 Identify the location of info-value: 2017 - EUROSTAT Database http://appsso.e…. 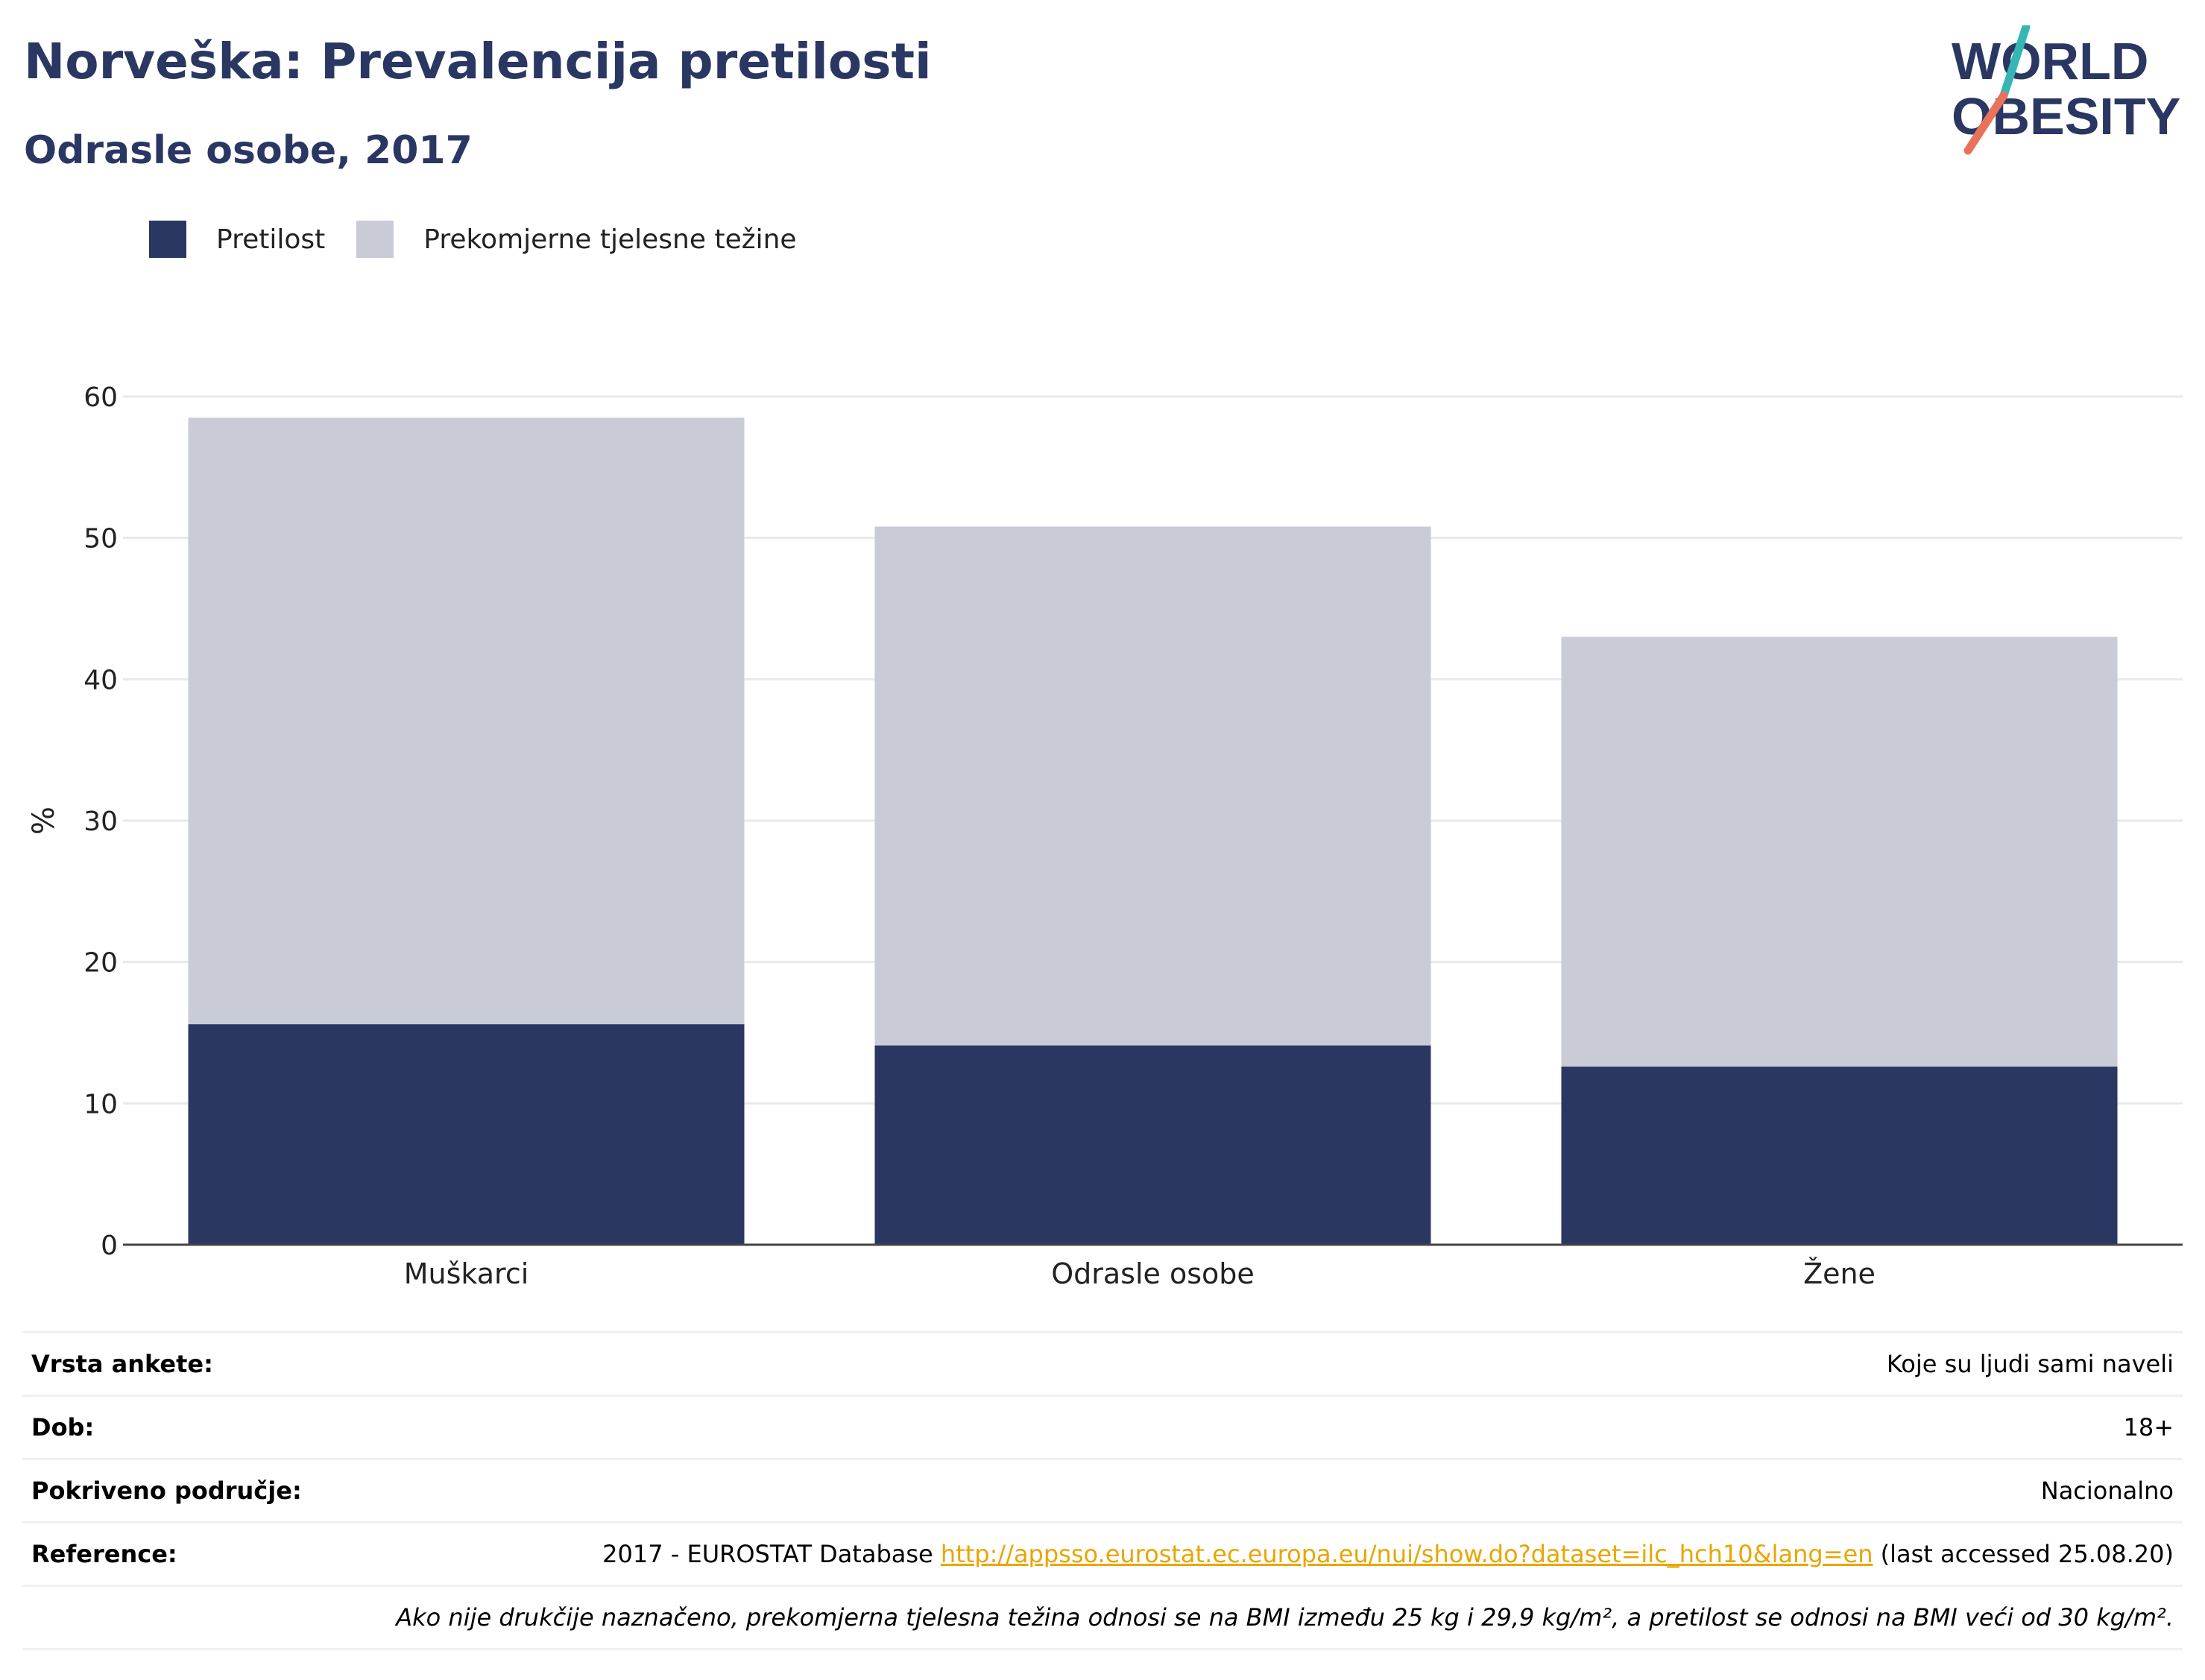
(1260, 1553).